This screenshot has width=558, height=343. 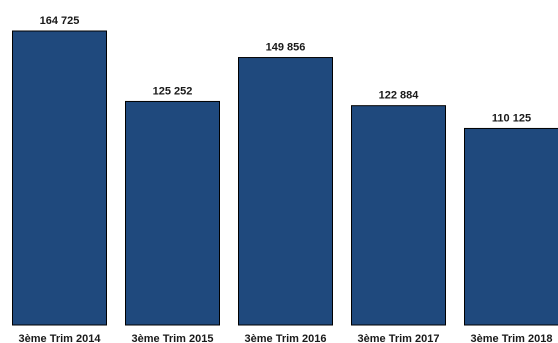 What do you see at coordinates (60, 21) in the screenshot?
I see `data-label: 164 725` at bounding box center [60, 21].